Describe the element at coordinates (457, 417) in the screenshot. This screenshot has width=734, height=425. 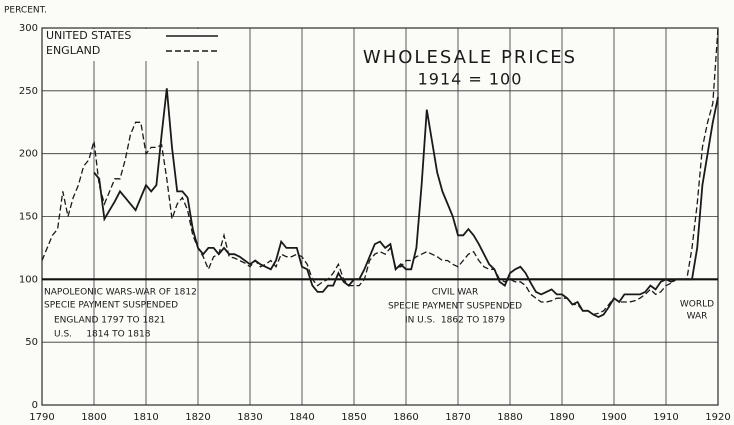
I see `x-tick-label: 1870` at that location.